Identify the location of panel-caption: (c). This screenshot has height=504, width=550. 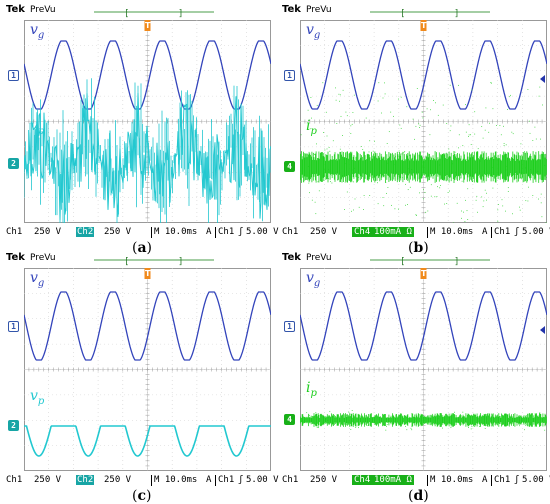
(141, 496).